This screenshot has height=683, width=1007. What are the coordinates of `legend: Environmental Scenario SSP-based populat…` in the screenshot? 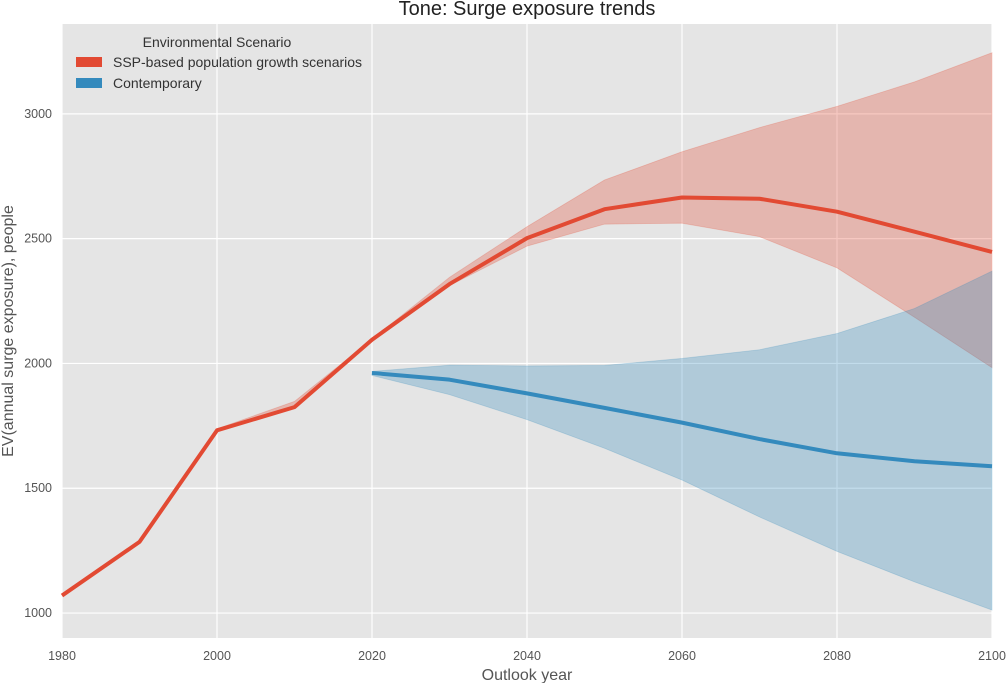 It's located at (219, 62).